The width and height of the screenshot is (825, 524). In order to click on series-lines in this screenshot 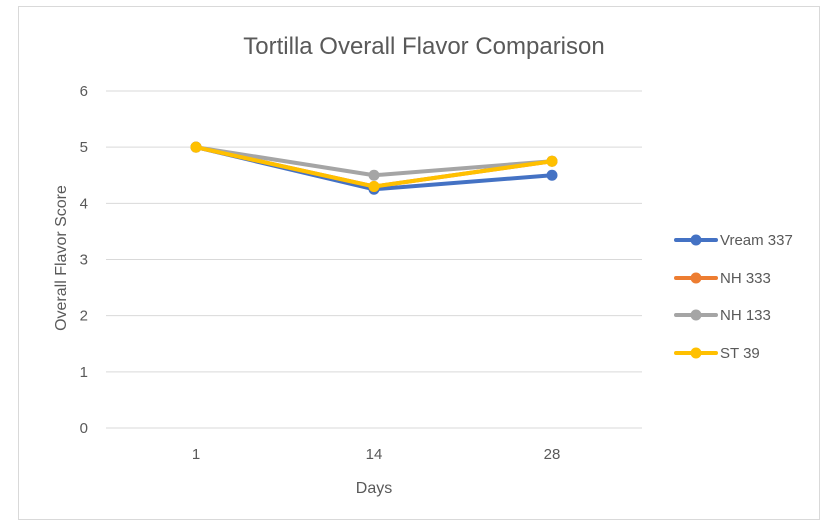, I will do `click(374, 168)`.